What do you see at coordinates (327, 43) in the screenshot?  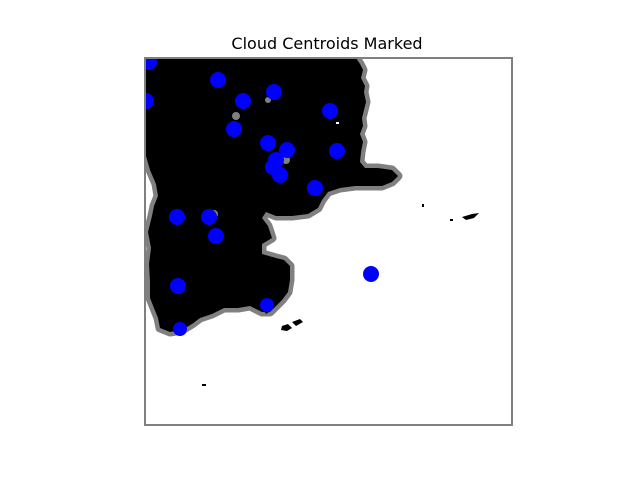 I see `figure-title: Cloud Centroids Marked` at bounding box center [327, 43].